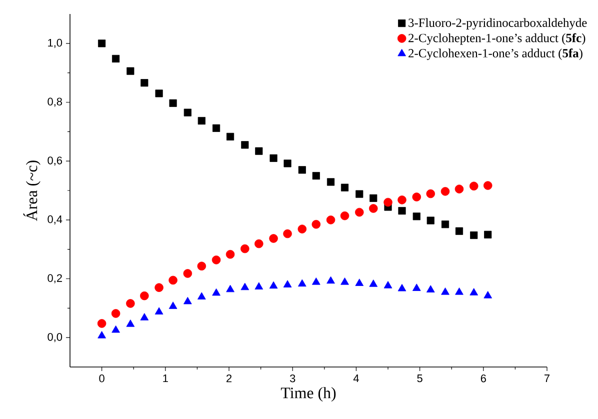  What do you see at coordinates (55, 279) in the screenshot?
I see `y-tick-label: 0,2` at bounding box center [55, 279].